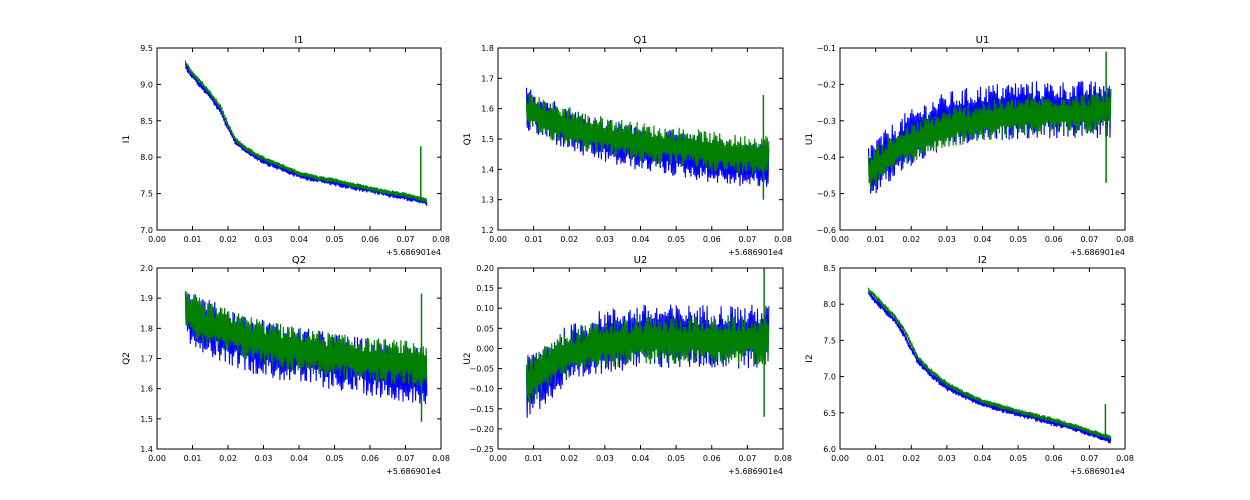 This screenshot has height=500, width=1250. What do you see at coordinates (481, 409) in the screenshot?
I see `y-tick-label: −0.15` at bounding box center [481, 409].